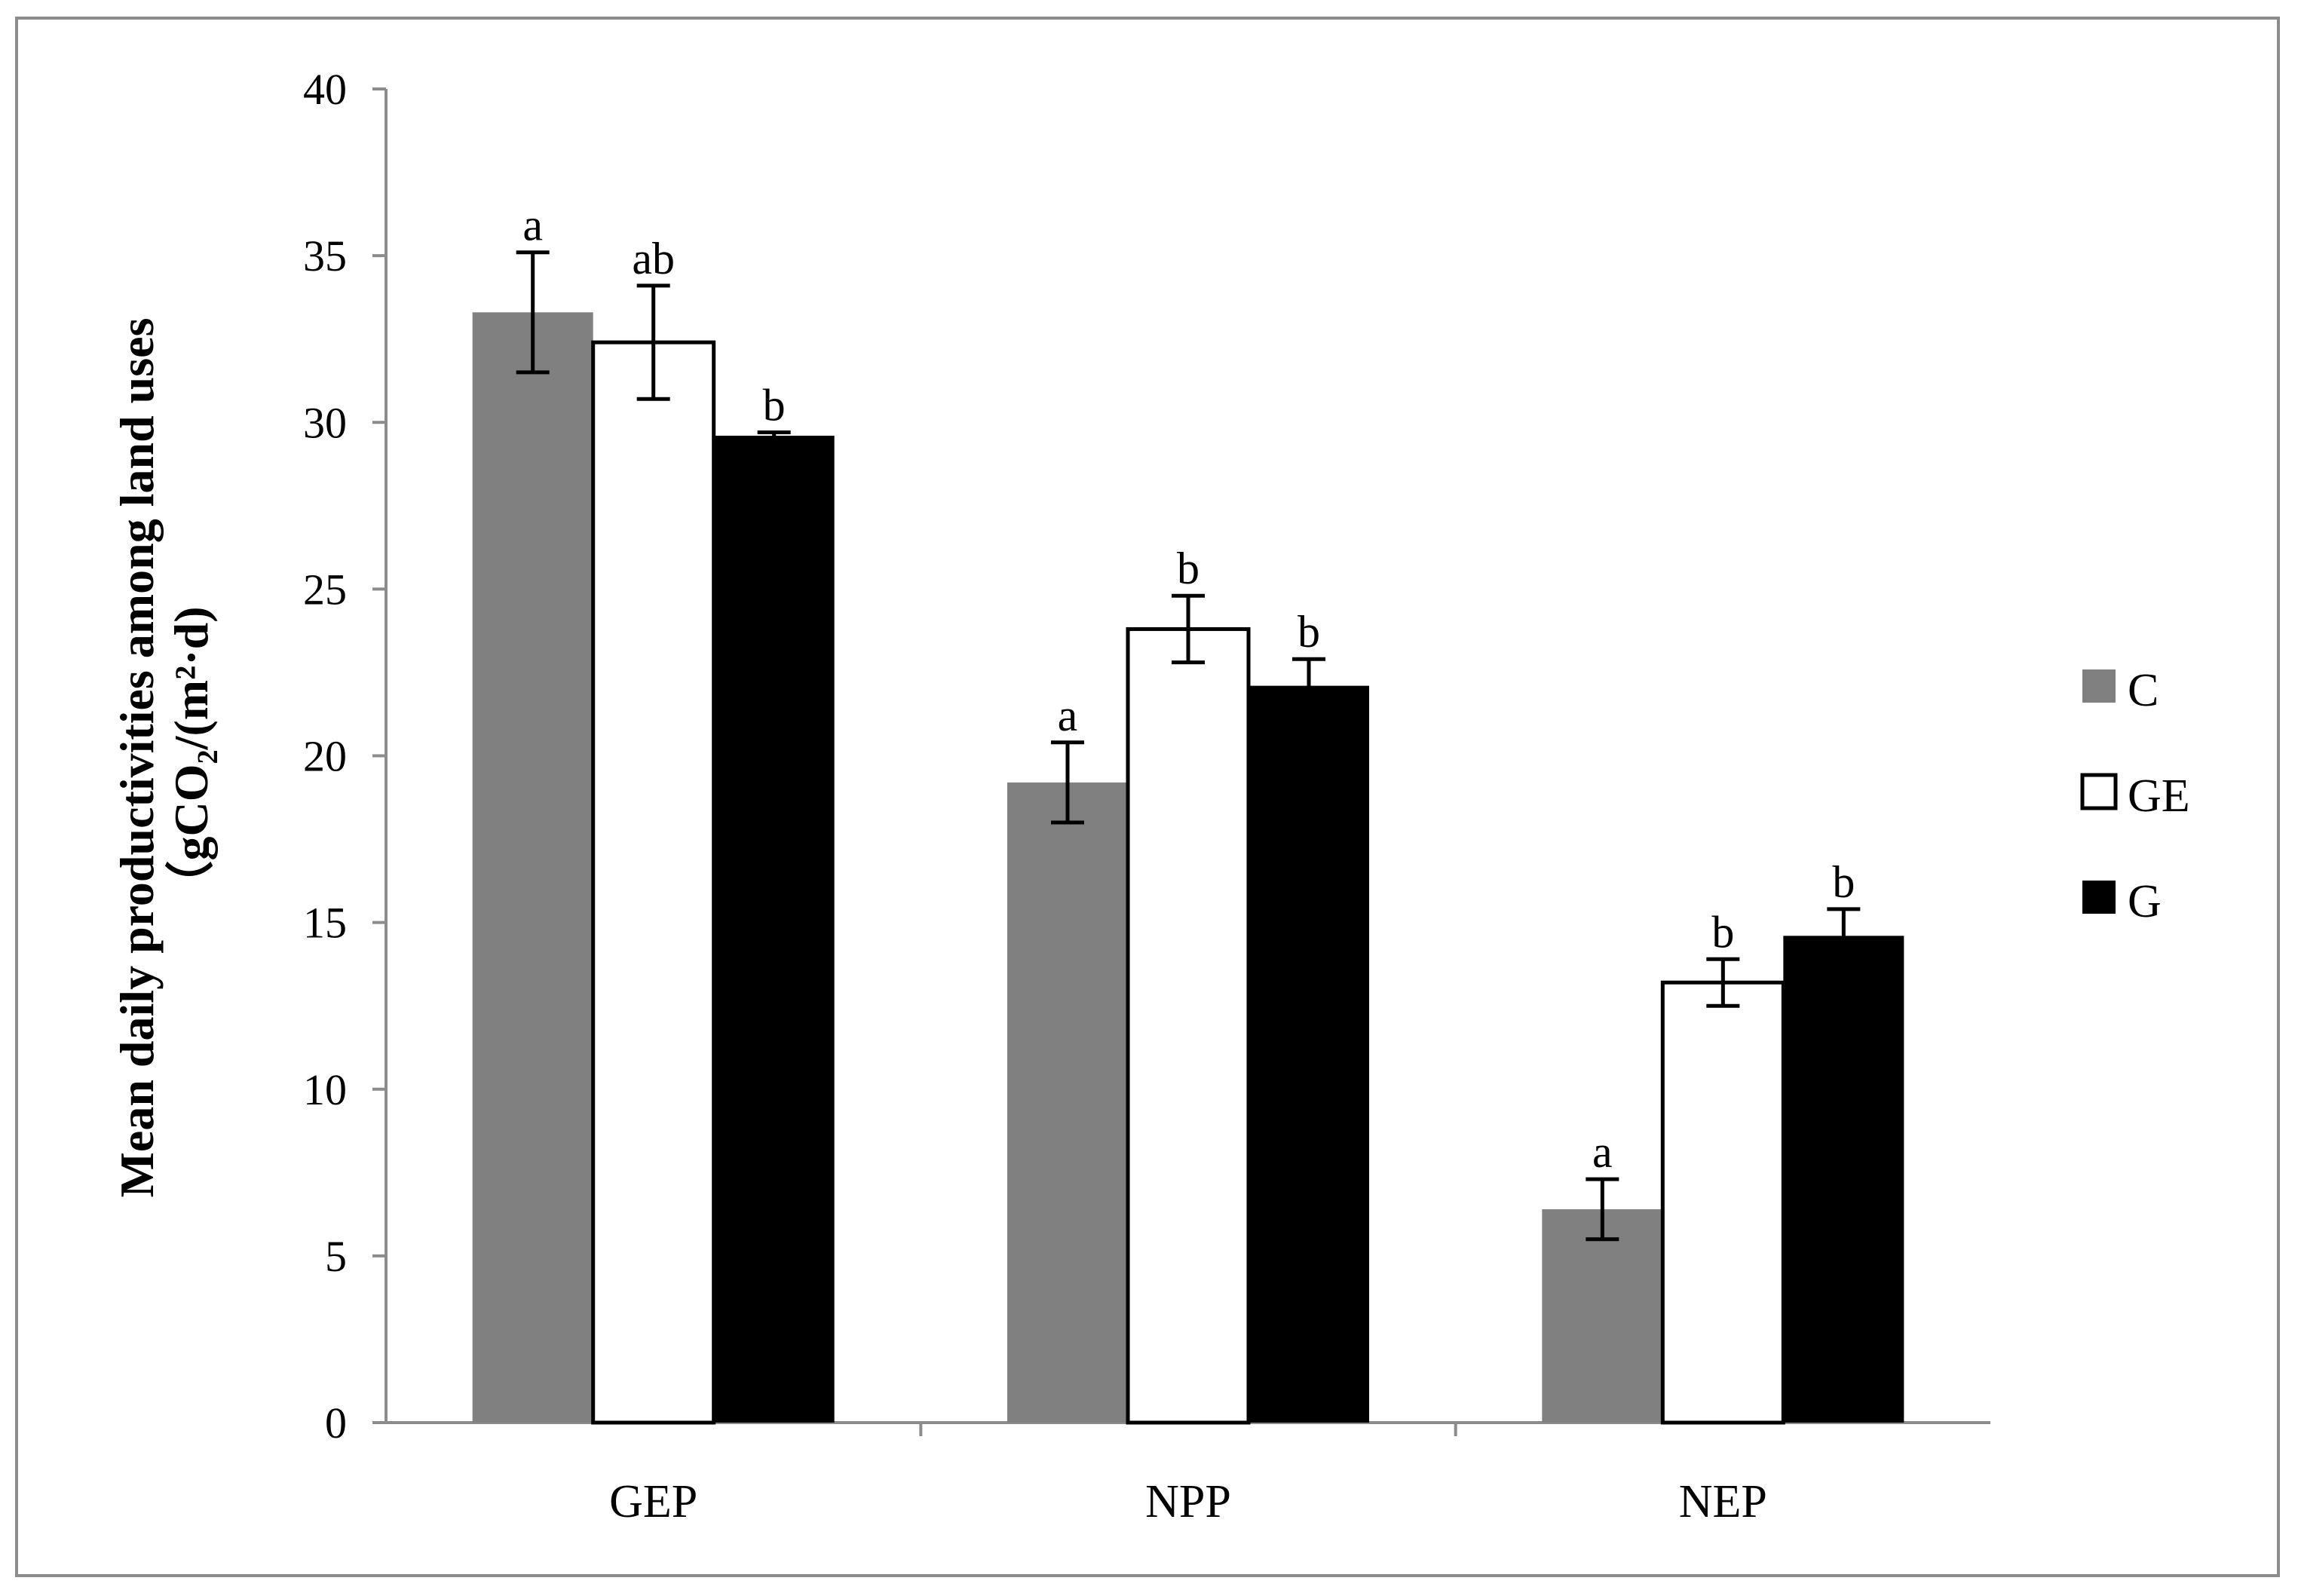 The width and height of the screenshot is (2298, 1596). What do you see at coordinates (325, 756) in the screenshot?
I see `y-tick-label: 20` at bounding box center [325, 756].